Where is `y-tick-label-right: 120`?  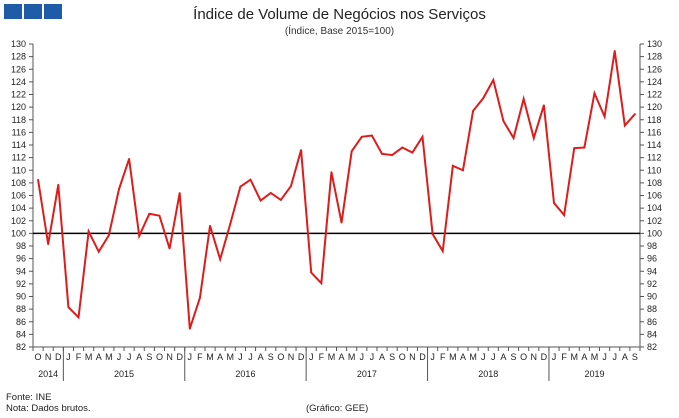
y-tick-label-right: 120 is located at coordinates (654, 107).